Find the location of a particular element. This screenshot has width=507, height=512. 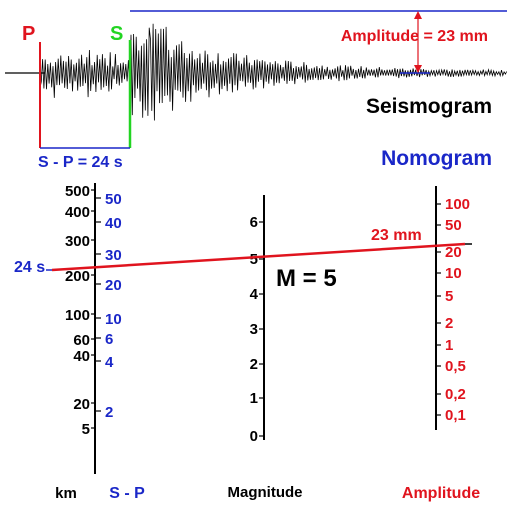

magnitude-tick-label: 1 is located at coordinates (254, 398).